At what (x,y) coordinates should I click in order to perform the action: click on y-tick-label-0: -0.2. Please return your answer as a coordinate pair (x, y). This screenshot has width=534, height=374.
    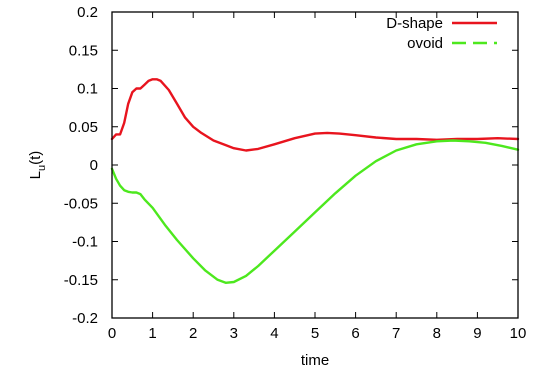
    Looking at the image, I should click on (85, 318).